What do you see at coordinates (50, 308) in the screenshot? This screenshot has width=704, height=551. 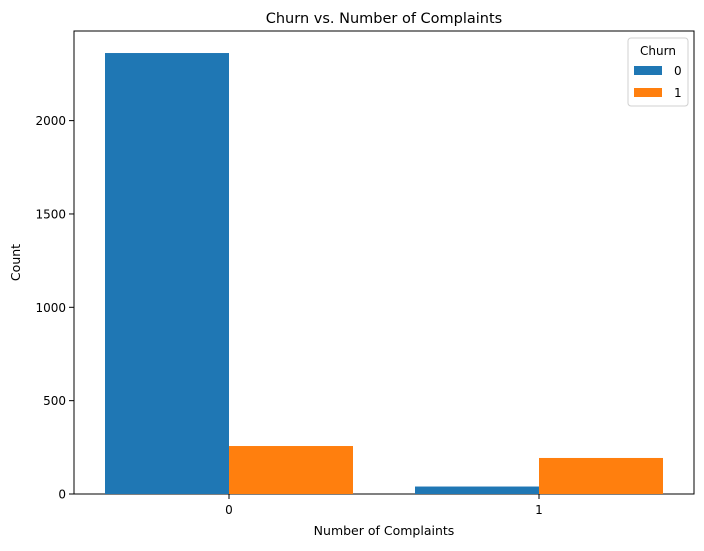 I see `y-tick-label: 1000` at bounding box center [50, 308].